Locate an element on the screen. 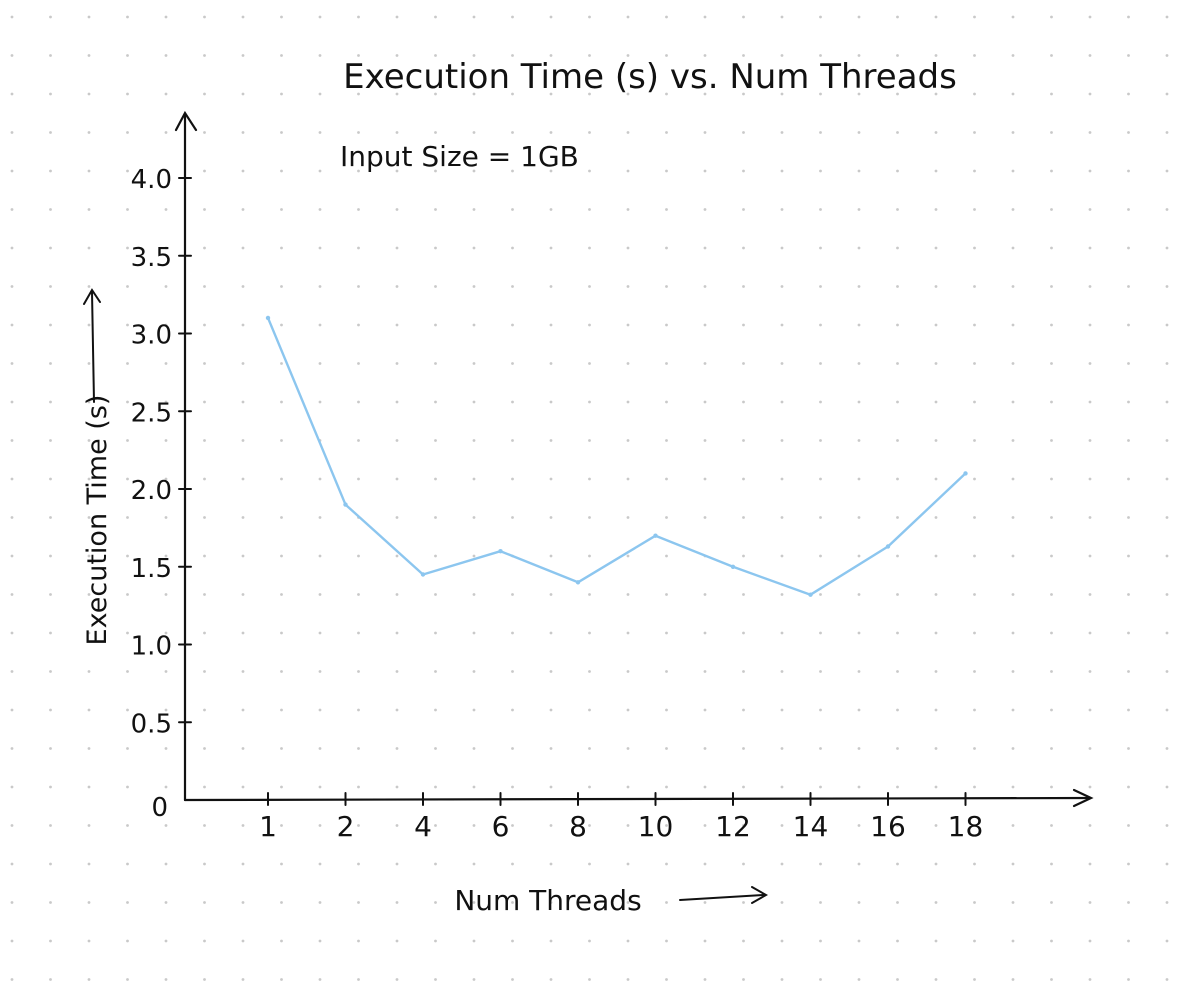 The width and height of the screenshot is (1196, 1000). x-tick-label: 12 is located at coordinates (733, 826).